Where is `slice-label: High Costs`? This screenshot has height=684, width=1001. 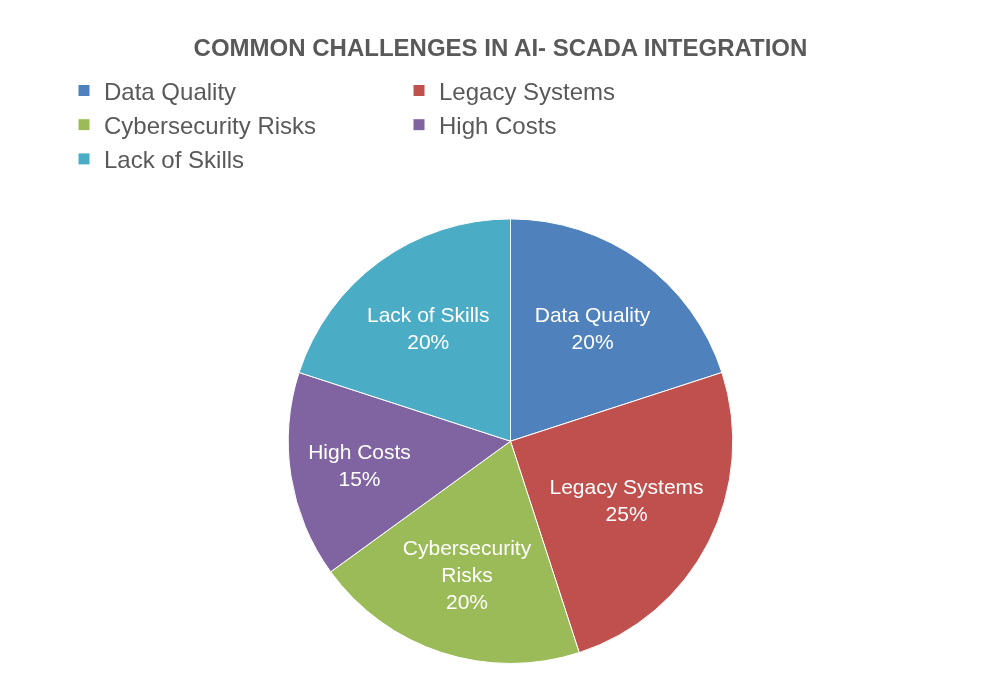
slice-label: High Costs is located at coordinates (359, 451).